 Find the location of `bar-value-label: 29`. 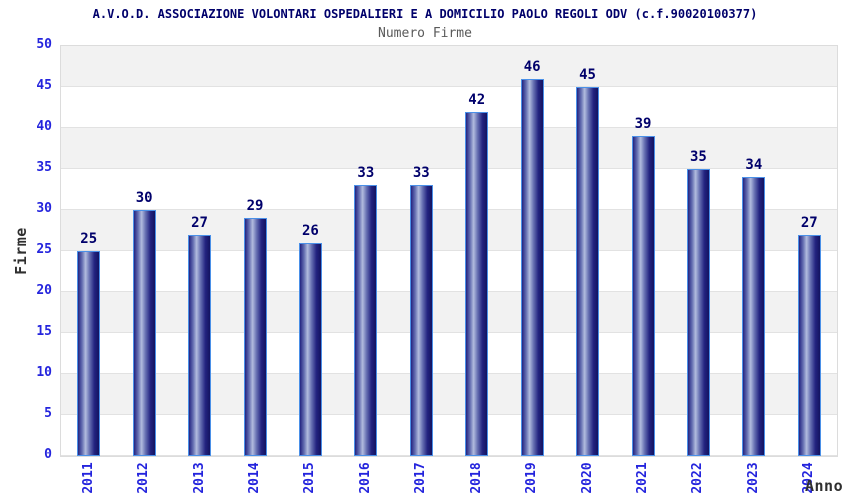

bar-value-label: 29 is located at coordinates (255, 206).